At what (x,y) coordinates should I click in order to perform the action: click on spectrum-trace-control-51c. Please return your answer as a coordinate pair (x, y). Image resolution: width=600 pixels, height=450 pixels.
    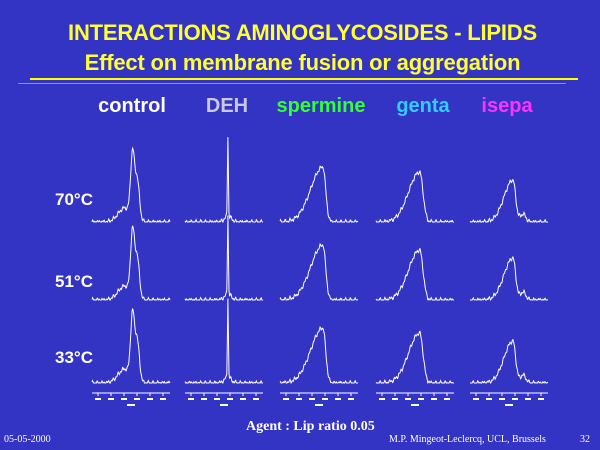
    Looking at the image, I should click on (131, 263).